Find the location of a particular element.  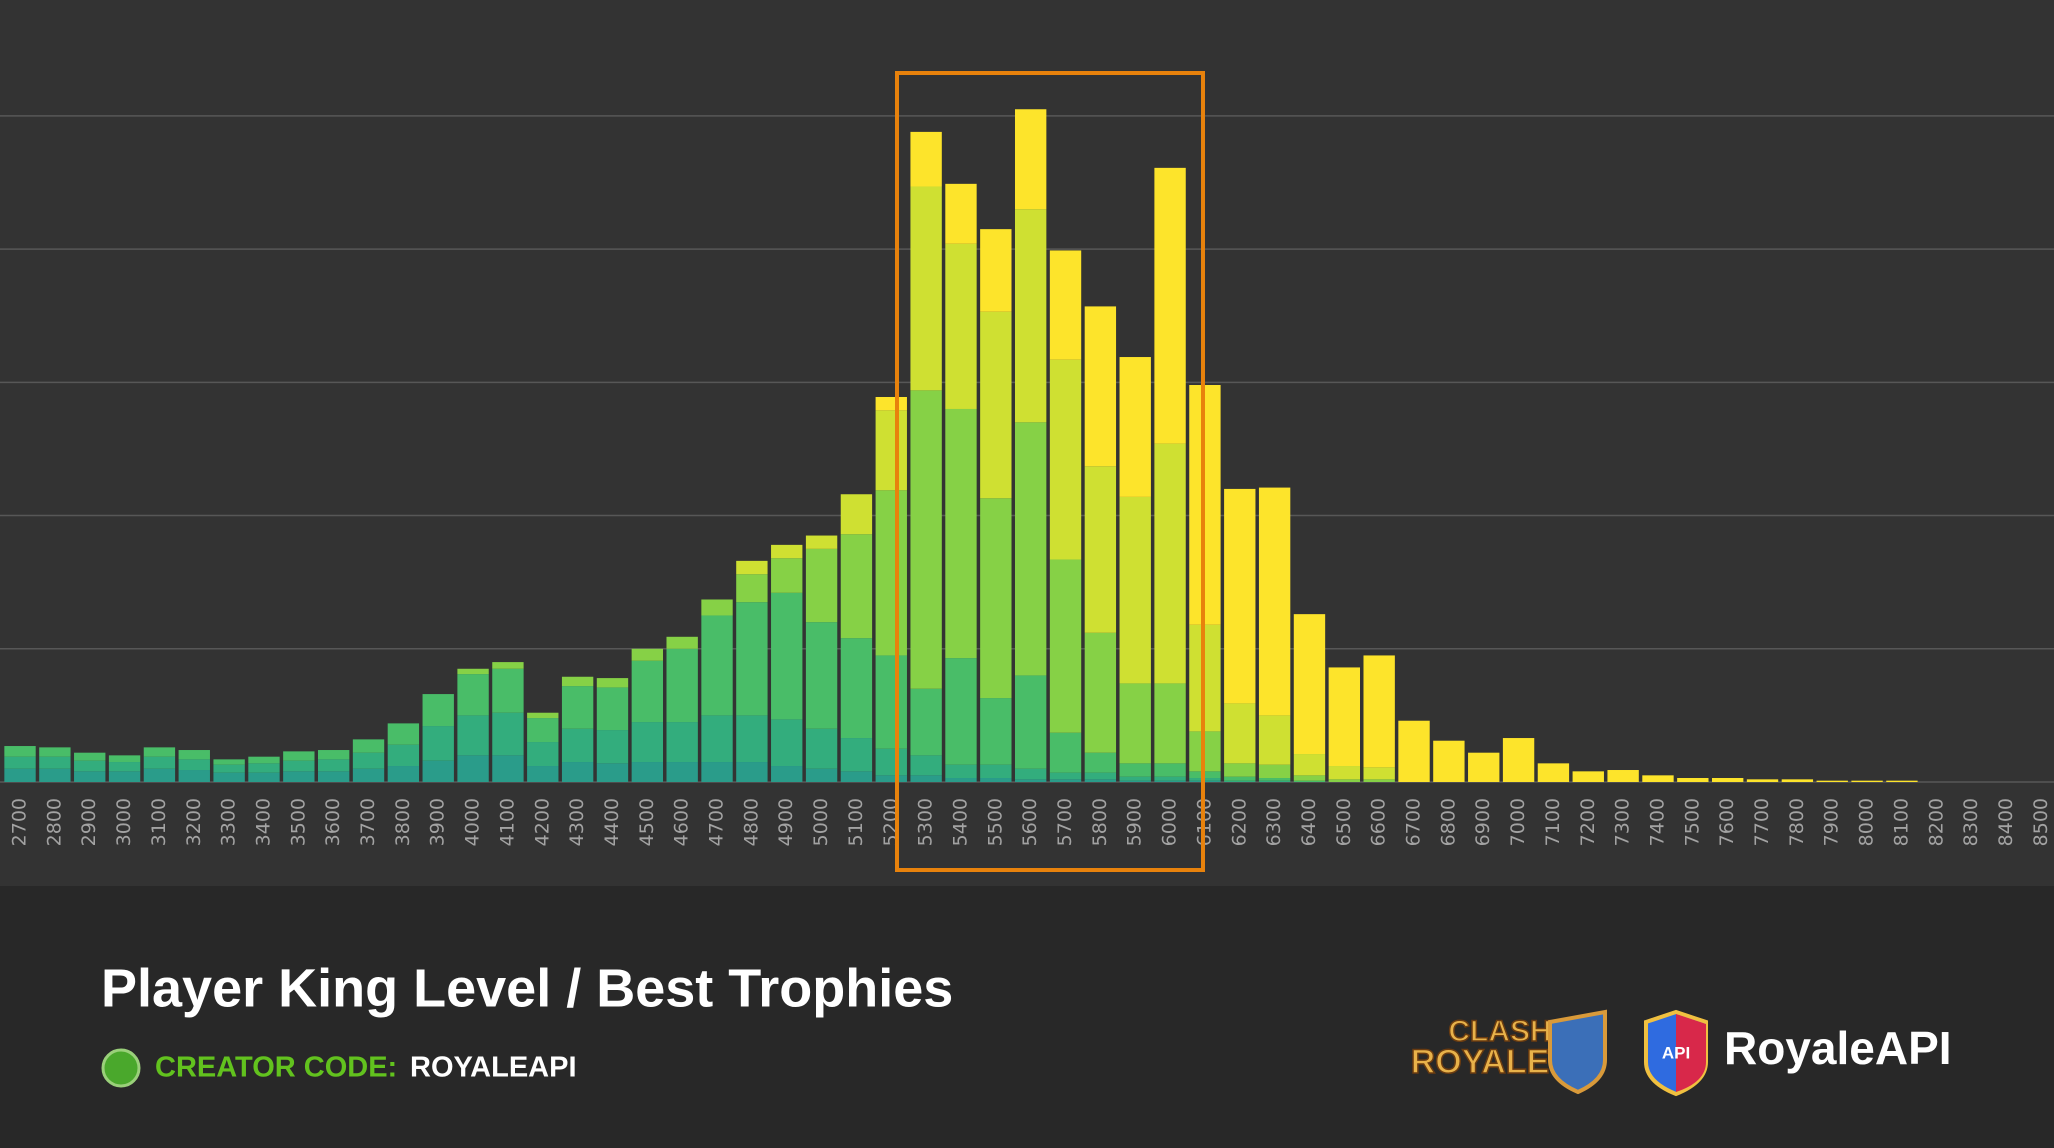

x-tick-label: 3800 is located at coordinates (403, 822).